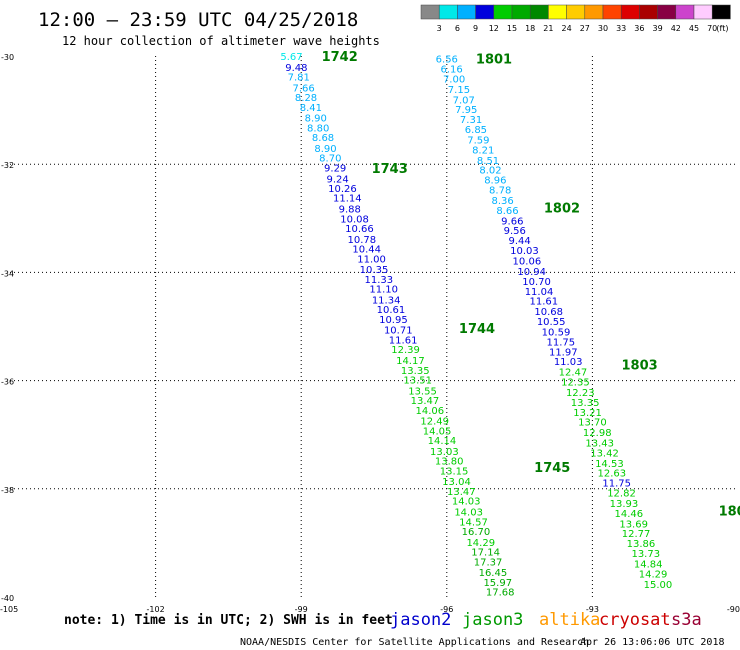 The width and height of the screenshot is (740, 650). What do you see at coordinates (7, 57) in the screenshot?
I see `y-tick-label: -30` at bounding box center [7, 57].